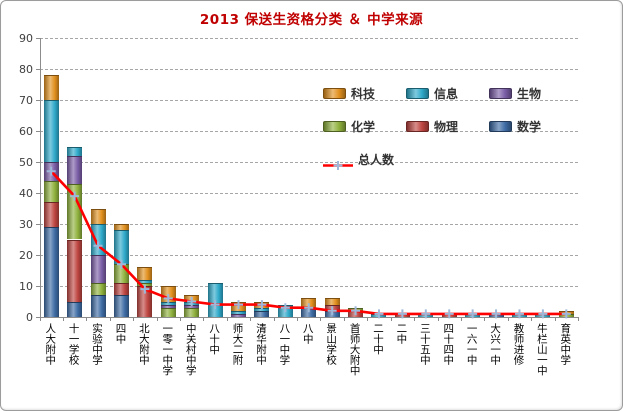  I want to click on x-axis-category-label: 八中, so click(307, 333).